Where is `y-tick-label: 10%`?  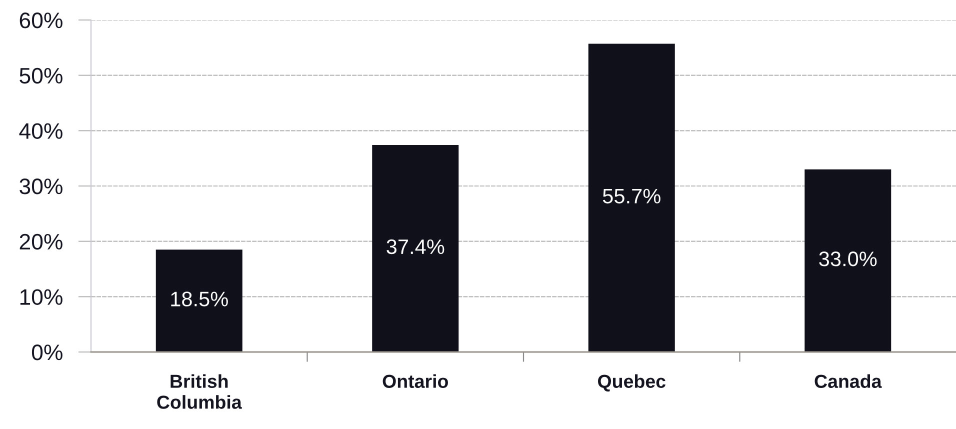 y-tick-label: 10% is located at coordinates (41, 297).